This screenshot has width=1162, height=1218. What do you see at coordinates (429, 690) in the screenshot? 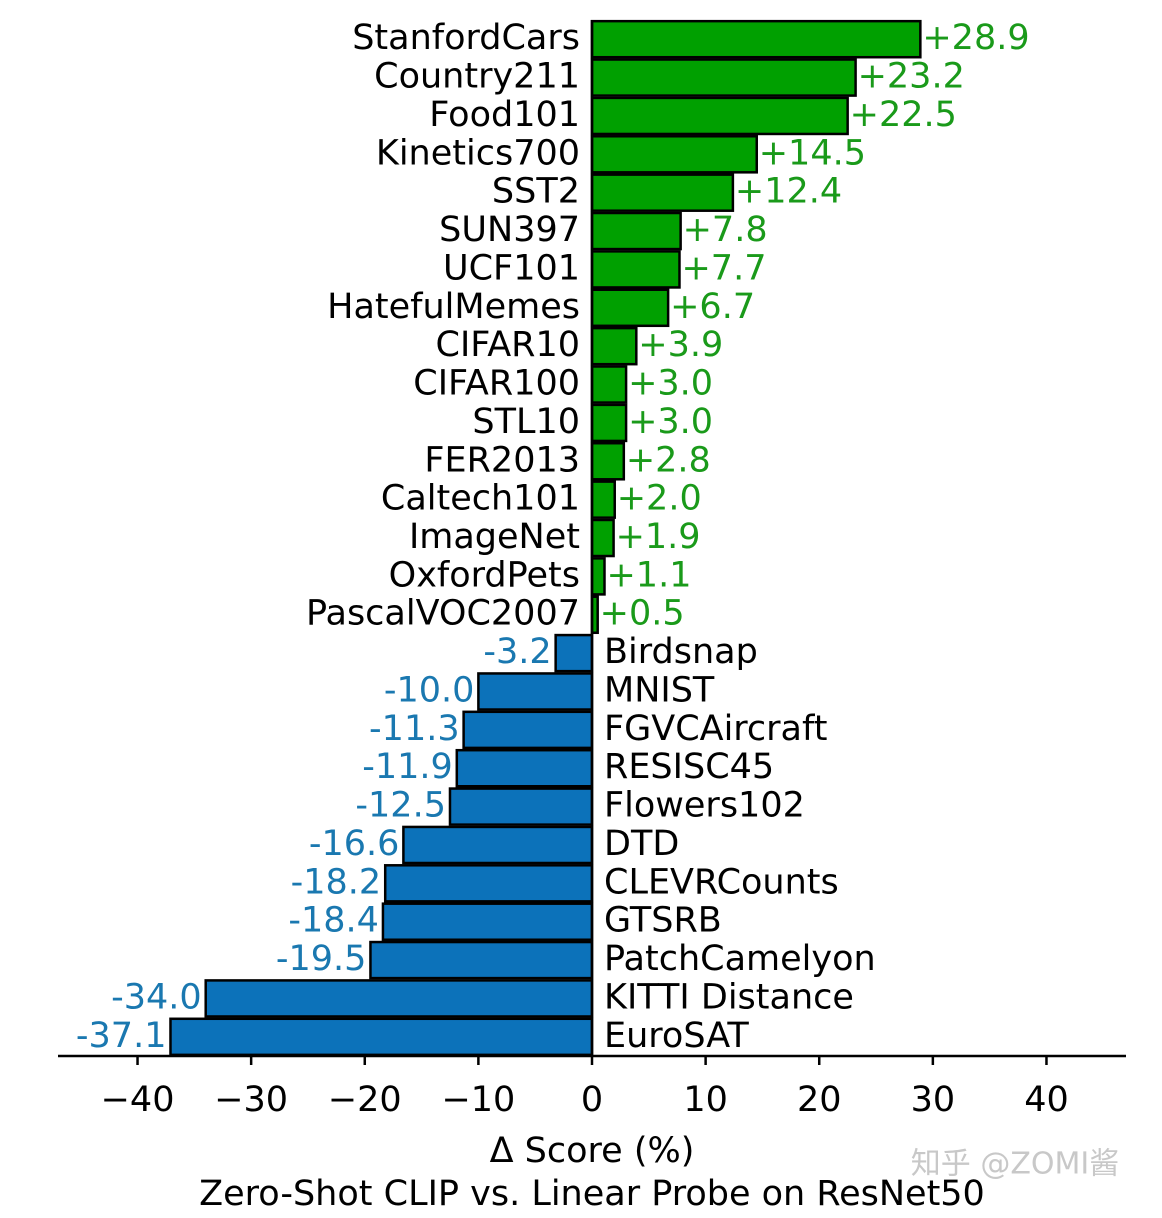
I see `value-label: -10.0` at bounding box center [429, 690].